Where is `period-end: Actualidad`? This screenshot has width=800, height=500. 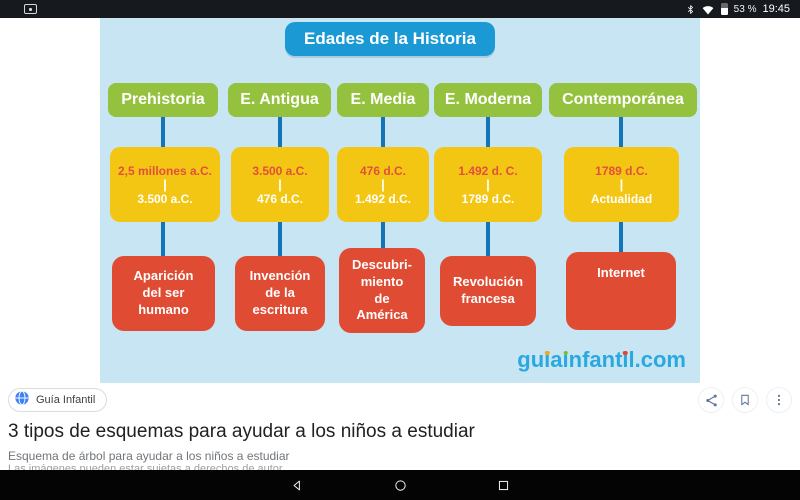 period-end: Actualidad is located at coordinates (621, 198).